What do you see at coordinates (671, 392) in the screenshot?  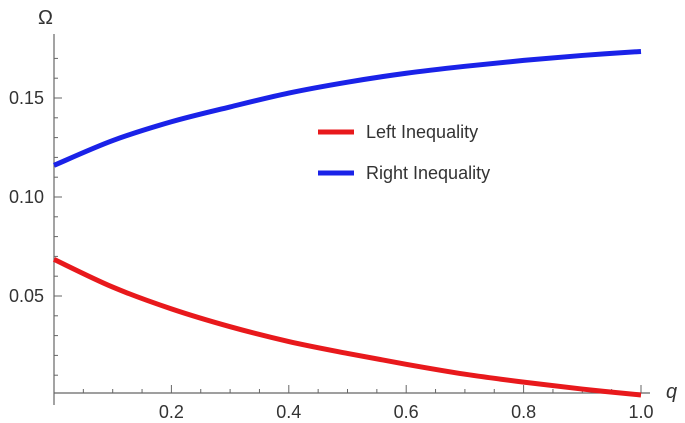 I see `x-axis-label: q` at bounding box center [671, 392].